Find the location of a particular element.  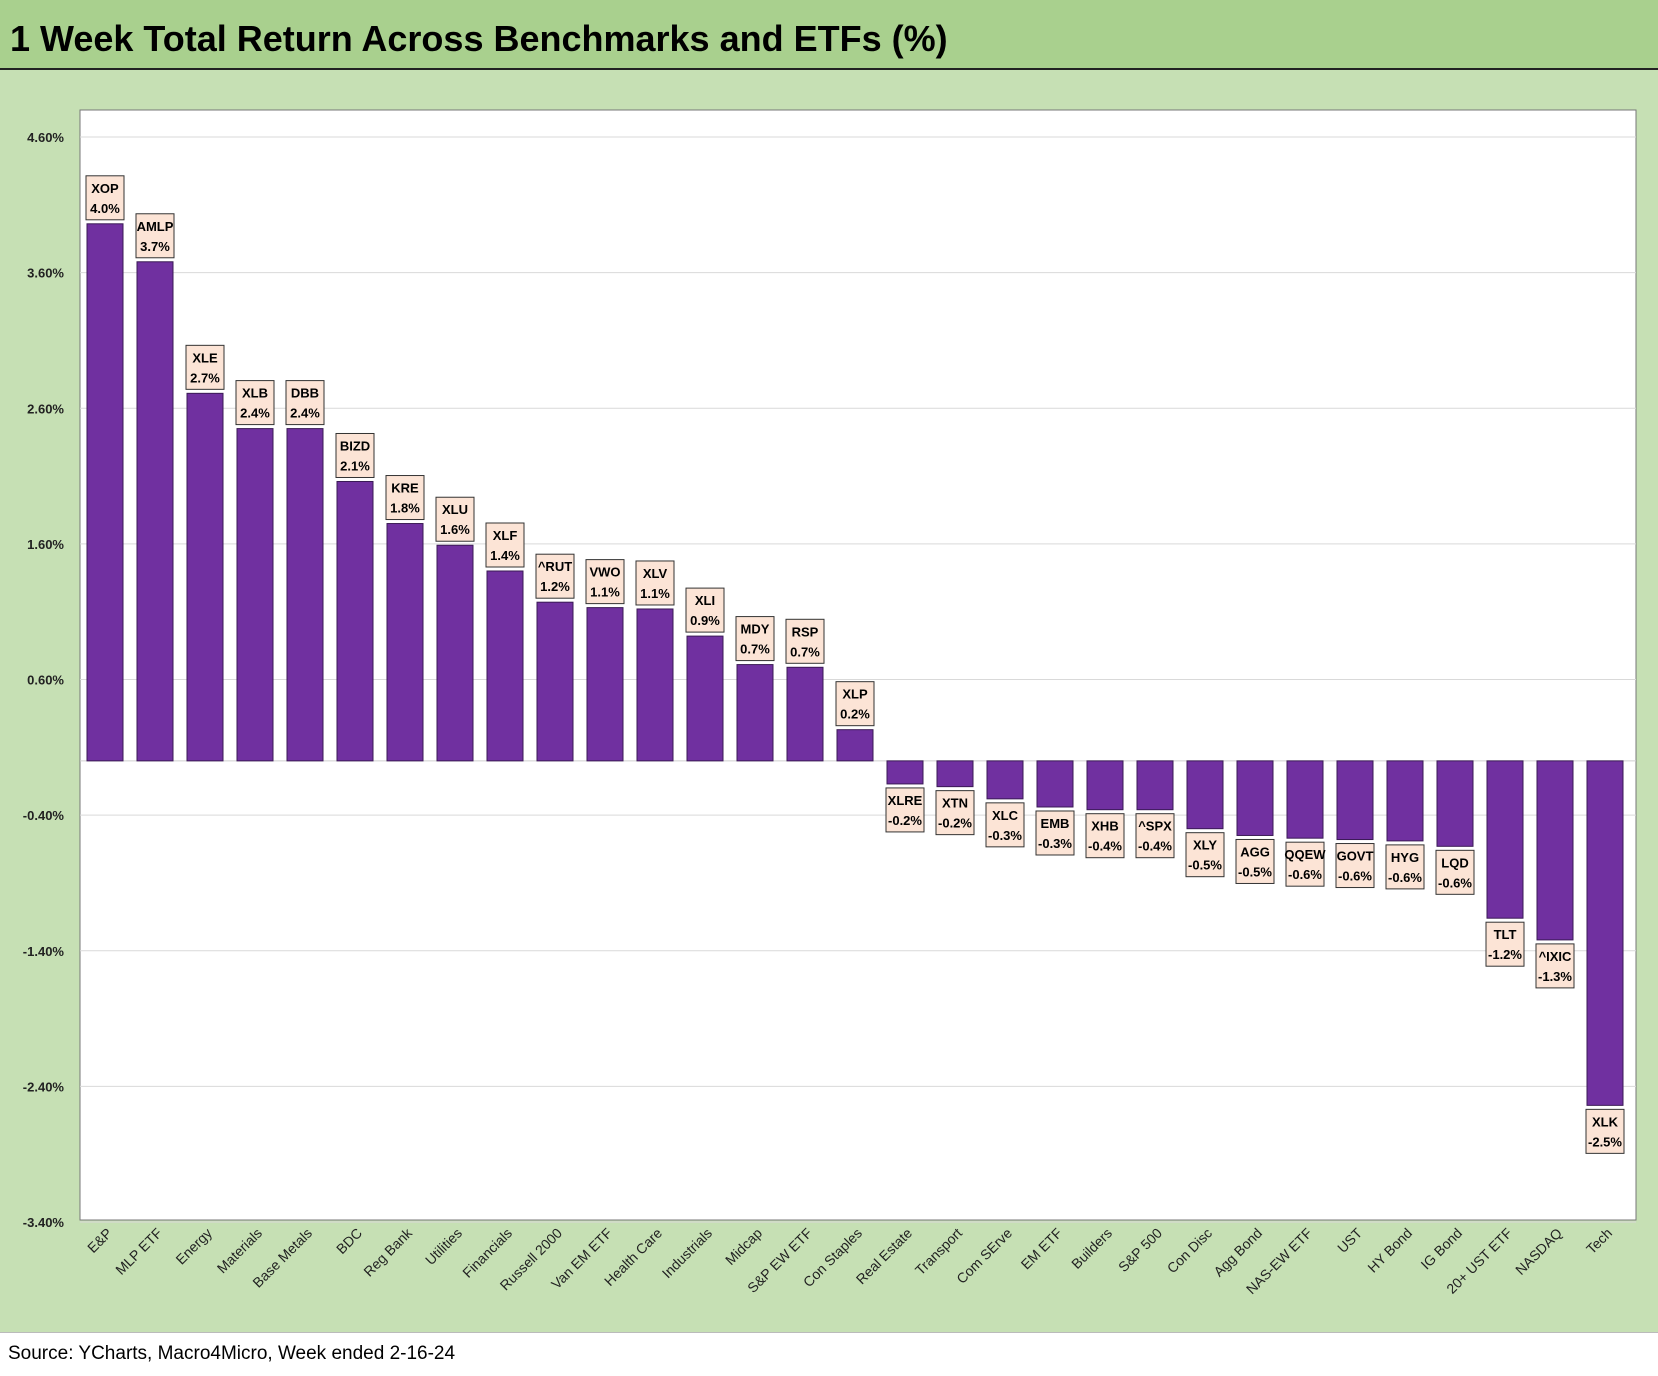

data-label-value: -0.5% is located at coordinates (1255, 871).